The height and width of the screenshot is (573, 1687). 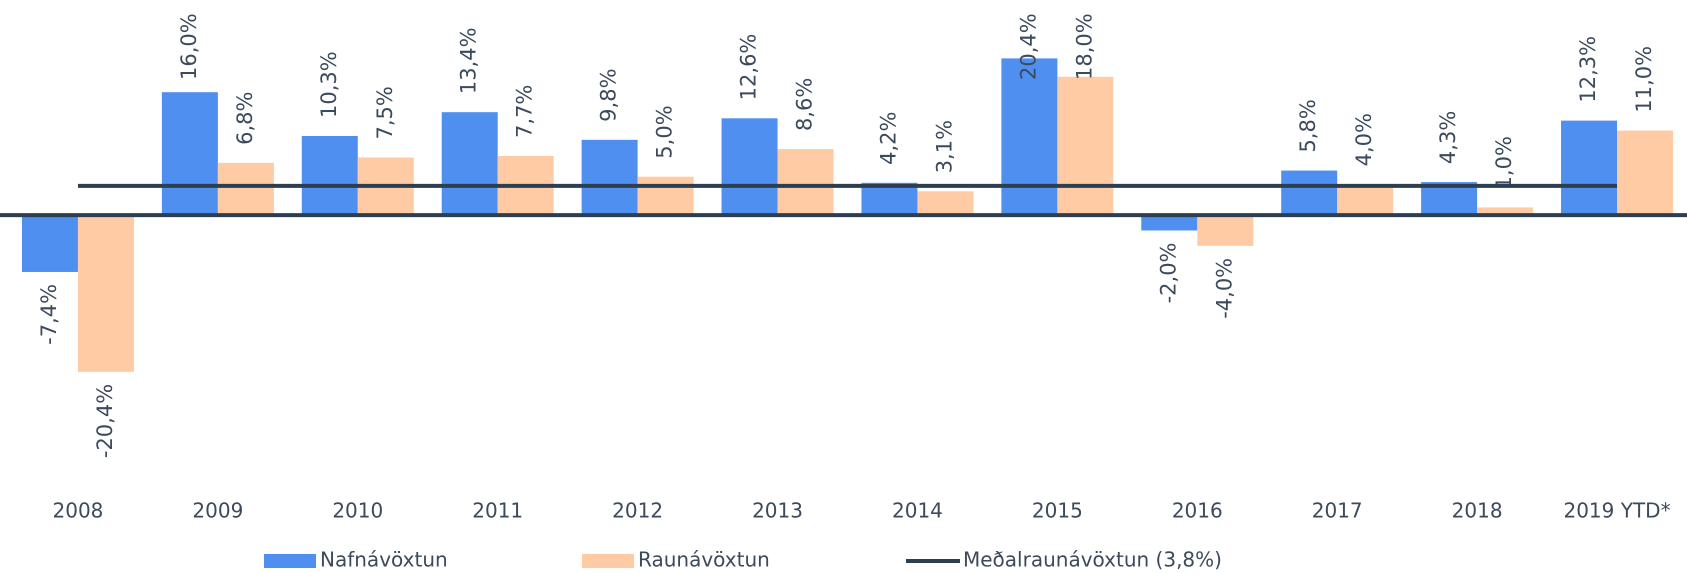 I want to click on value-label: 11,0%, so click(x=1644, y=79).